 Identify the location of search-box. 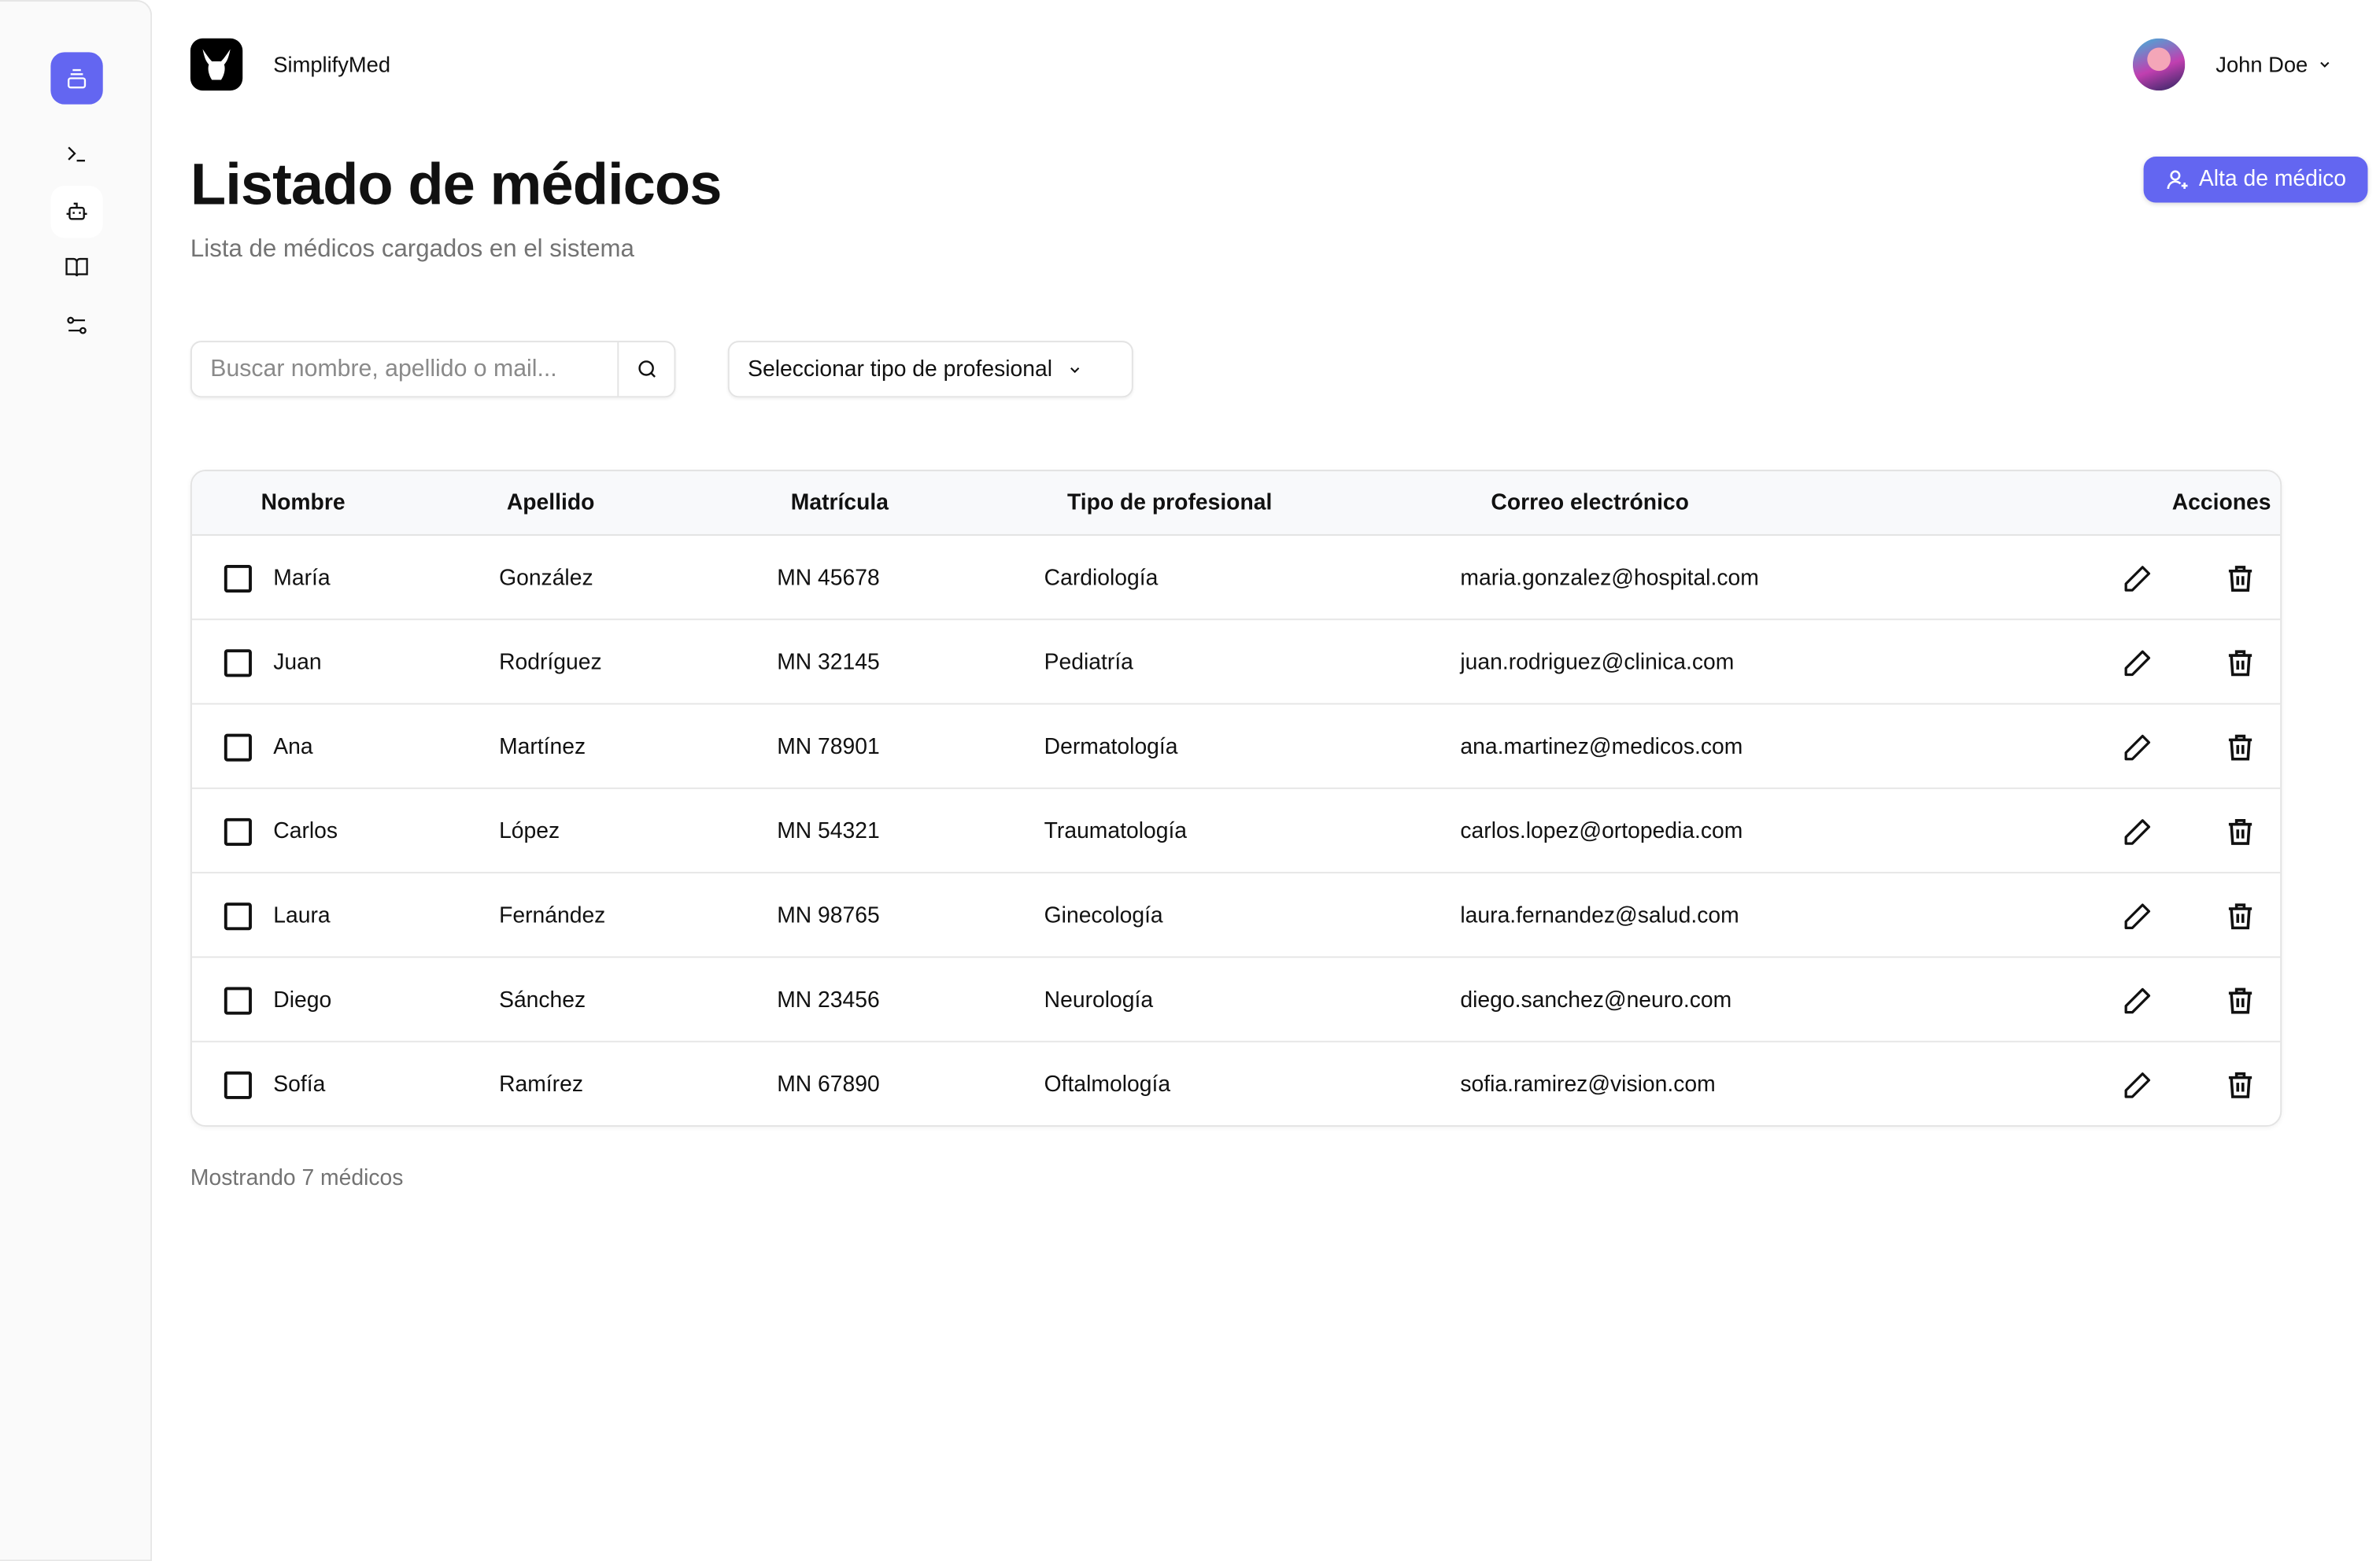
(433, 369).